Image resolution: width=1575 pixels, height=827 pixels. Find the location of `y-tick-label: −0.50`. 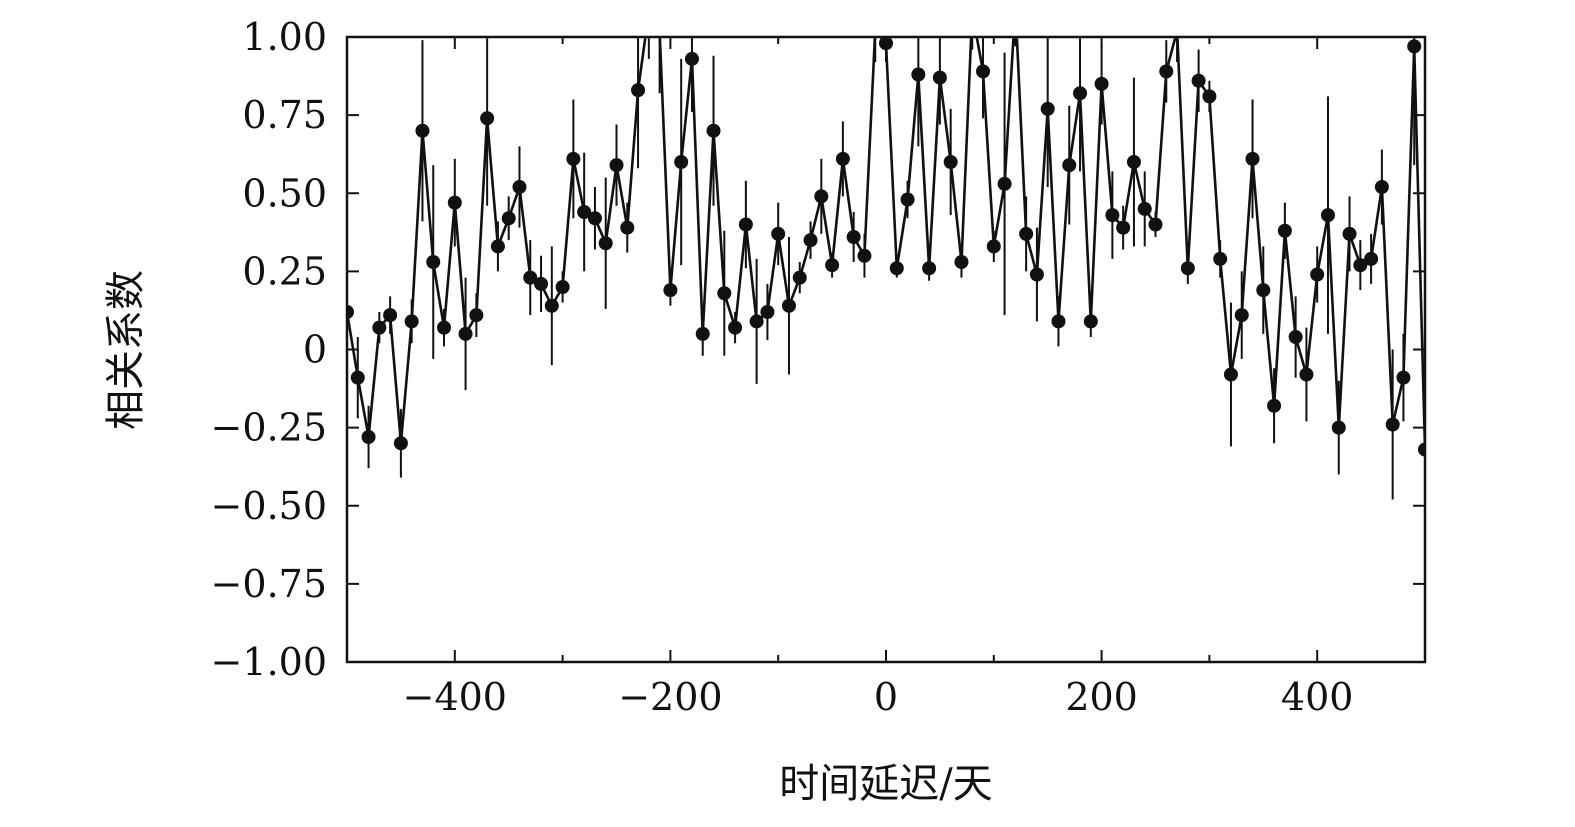

y-tick-label: −0.50 is located at coordinates (269, 506).